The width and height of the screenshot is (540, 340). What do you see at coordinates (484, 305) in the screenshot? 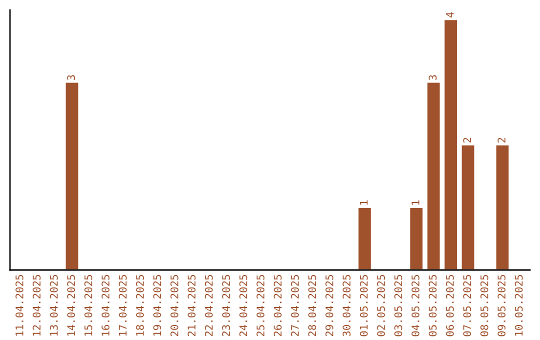
I see `x-tick-label: 08.05.2025` at bounding box center [484, 305].